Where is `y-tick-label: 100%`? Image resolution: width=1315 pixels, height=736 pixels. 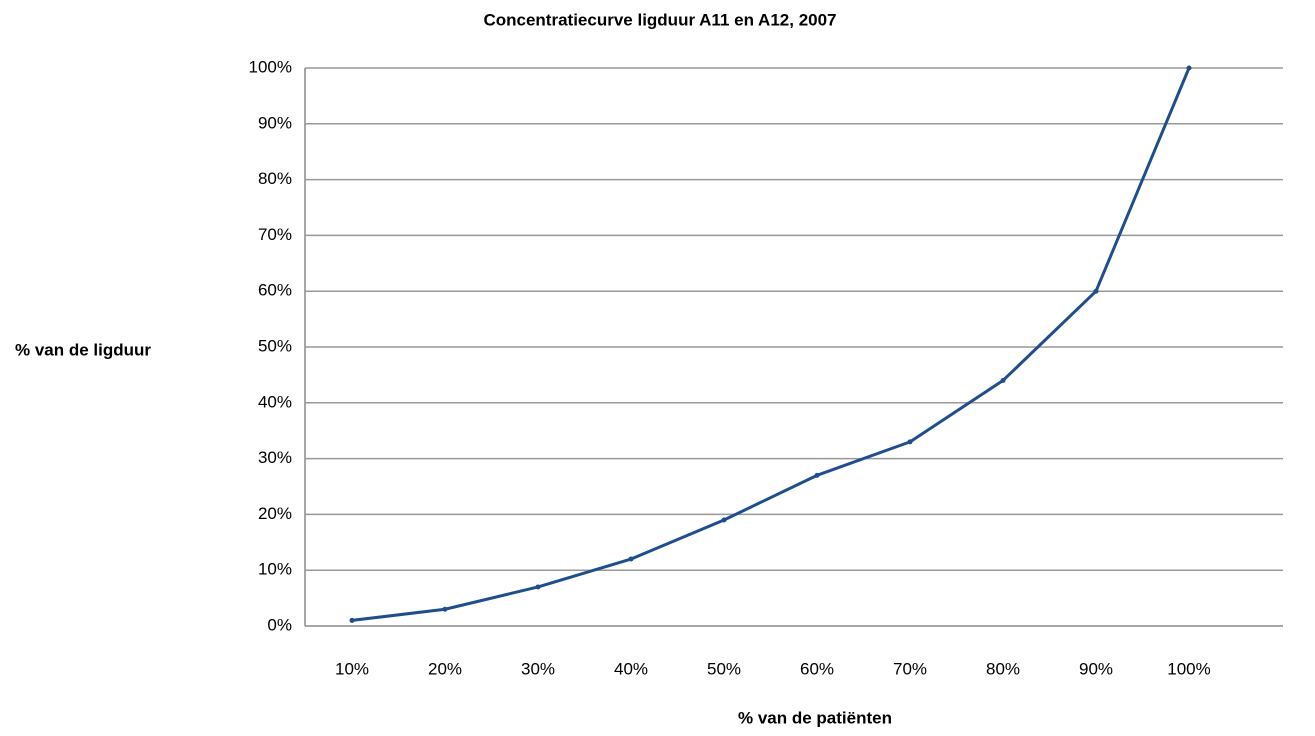
y-tick-label: 100% is located at coordinates (270, 66).